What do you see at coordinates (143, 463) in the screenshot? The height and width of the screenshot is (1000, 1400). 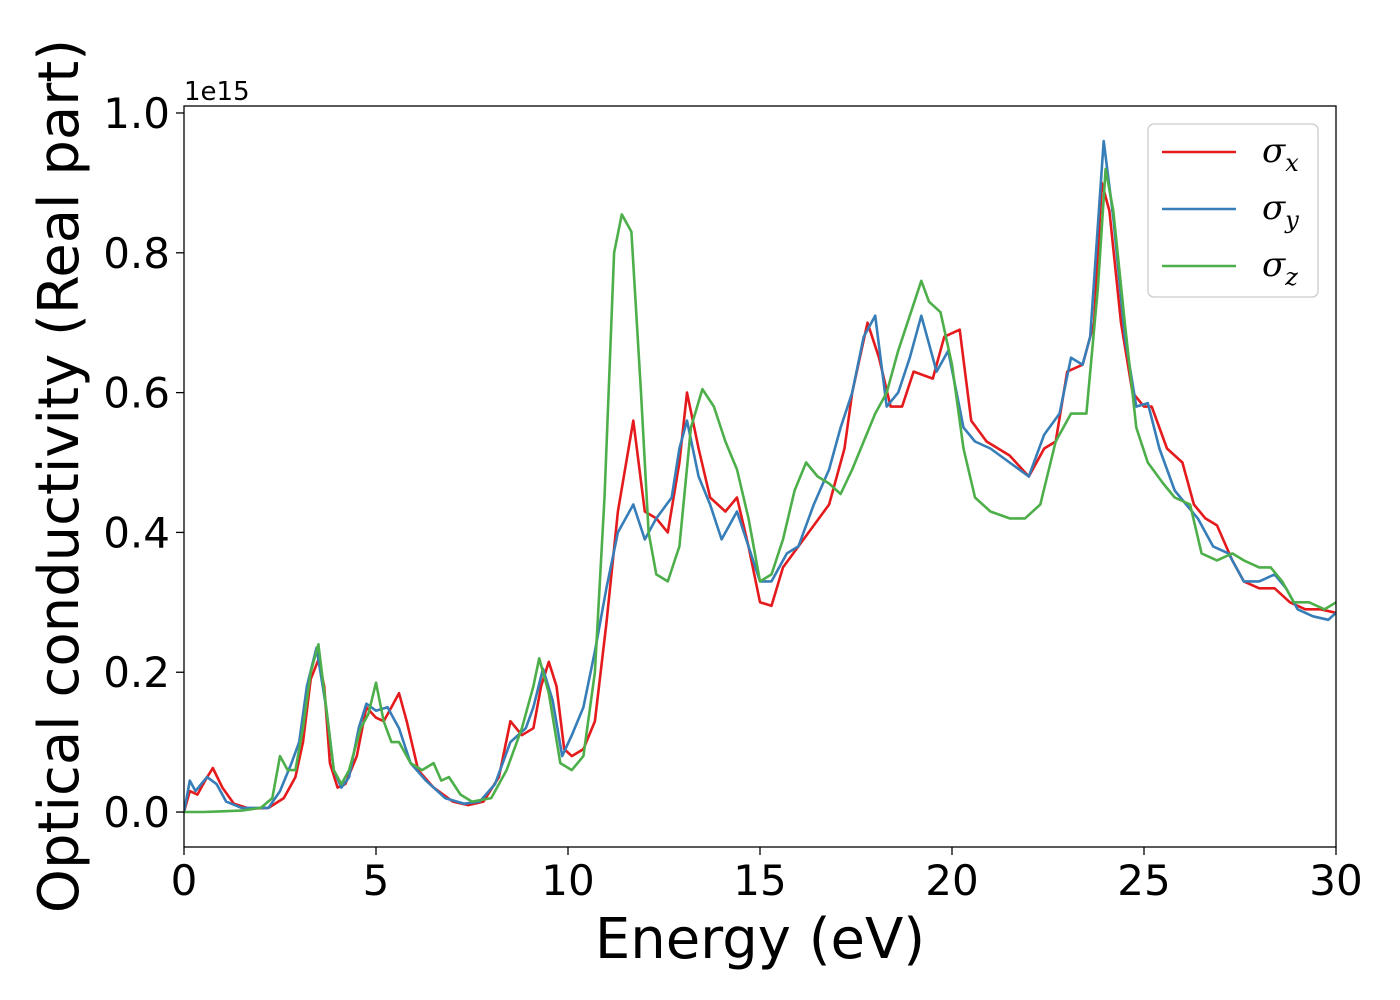 I see `y-axis-ticks: 0.0 0.2 0.4 0.6 0.8 1.0` at bounding box center [143, 463].